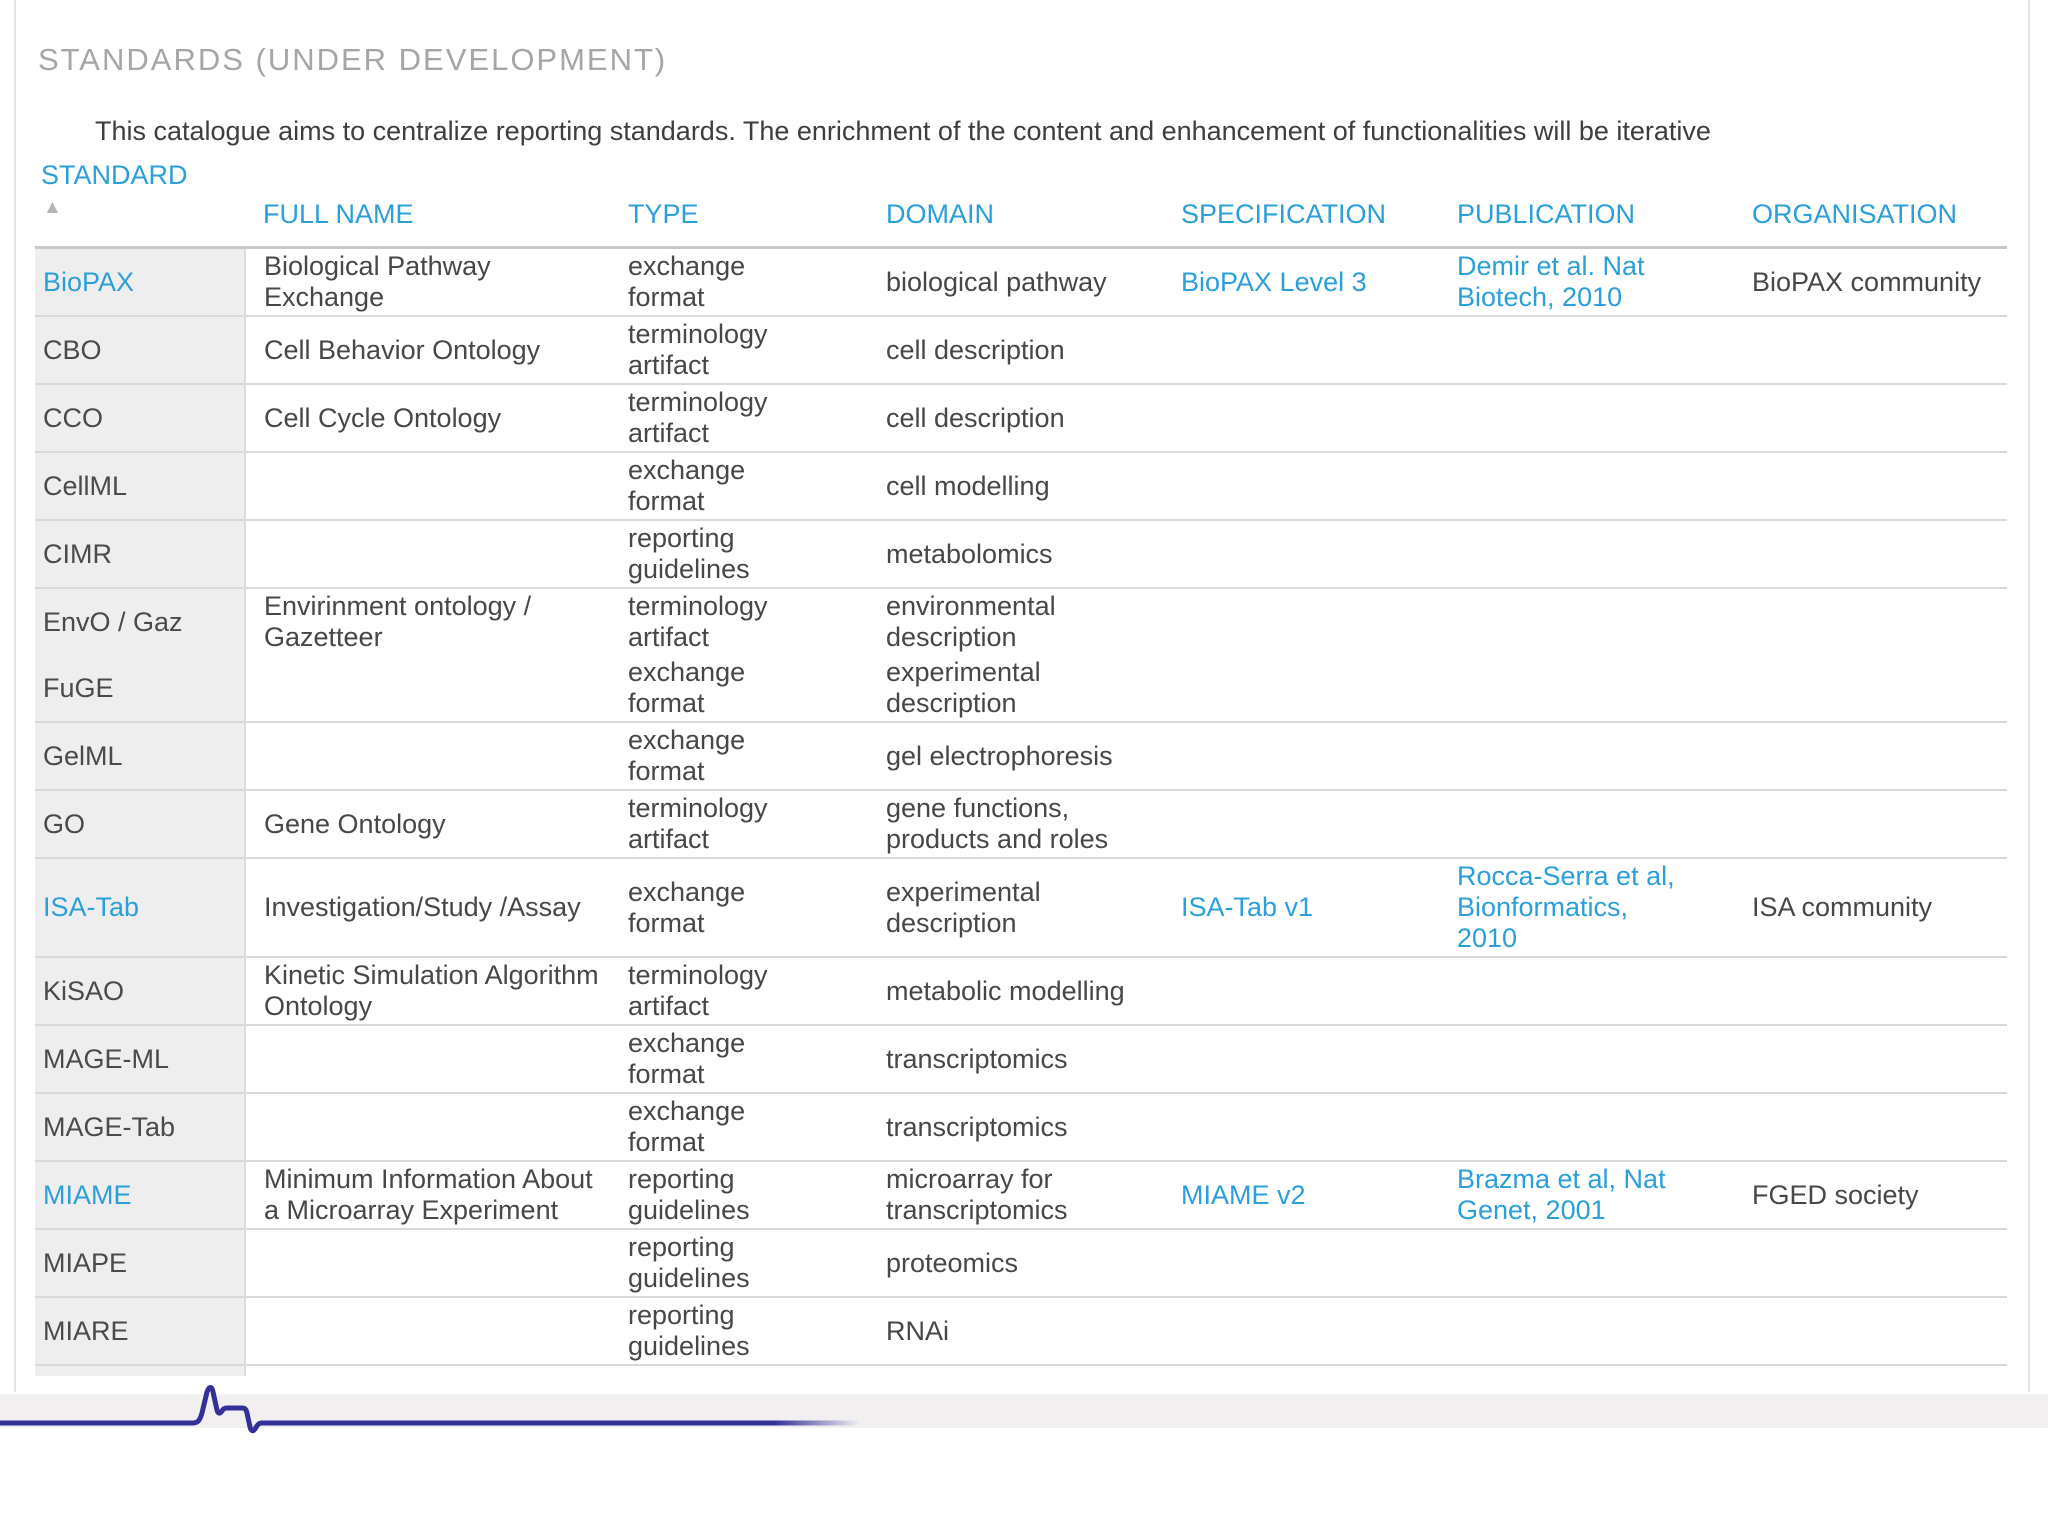 The image size is (2048, 1536). Describe the element at coordinates (1274, 281) in the screenshot. I see `cell-specification-link: BioPAX Level 3` at that location.